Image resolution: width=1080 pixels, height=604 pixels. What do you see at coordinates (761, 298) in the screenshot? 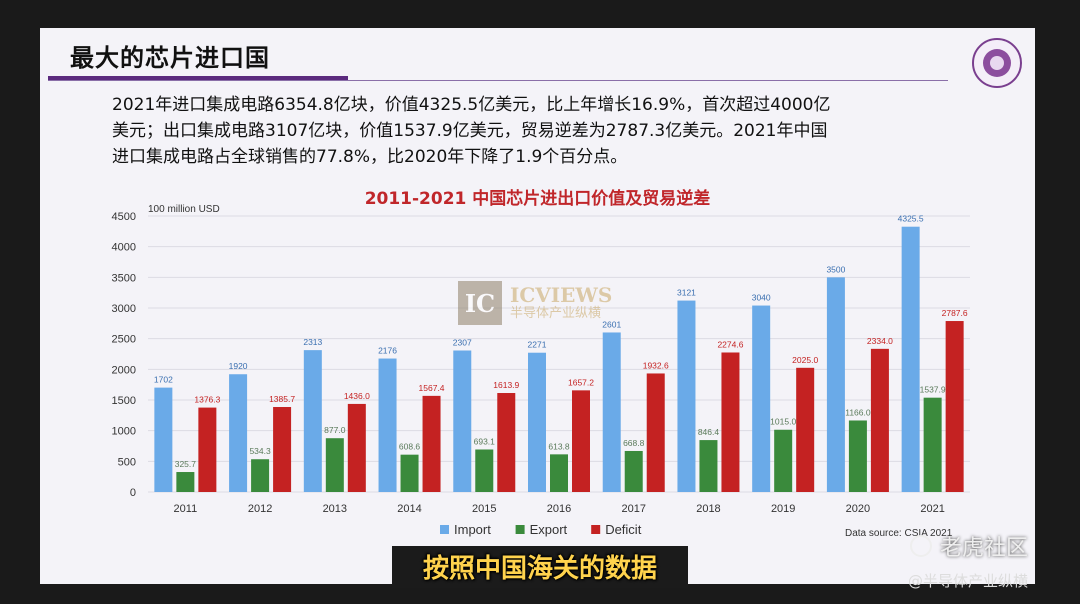
I see `data-label-import: 3040` at bounding box center [761, 298].